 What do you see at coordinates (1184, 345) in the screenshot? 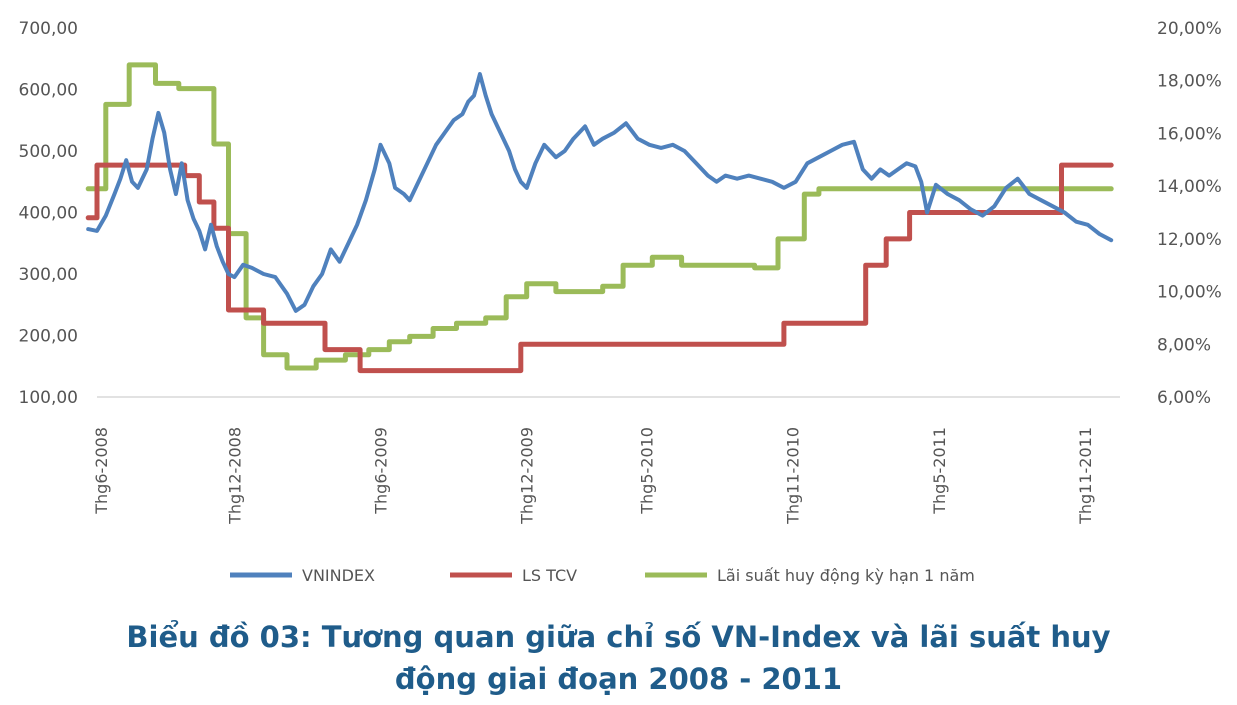
I see `right-tick-label: 8,00%` at bounding box center [1184, 345].